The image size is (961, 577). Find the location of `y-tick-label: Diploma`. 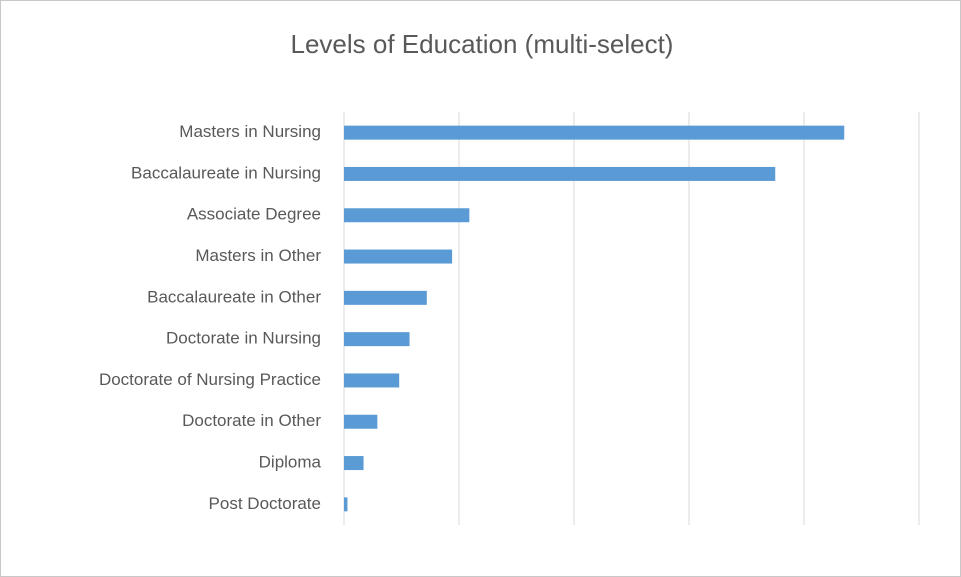

y-tick-label: Diploma is located at coordinates (290, 462).